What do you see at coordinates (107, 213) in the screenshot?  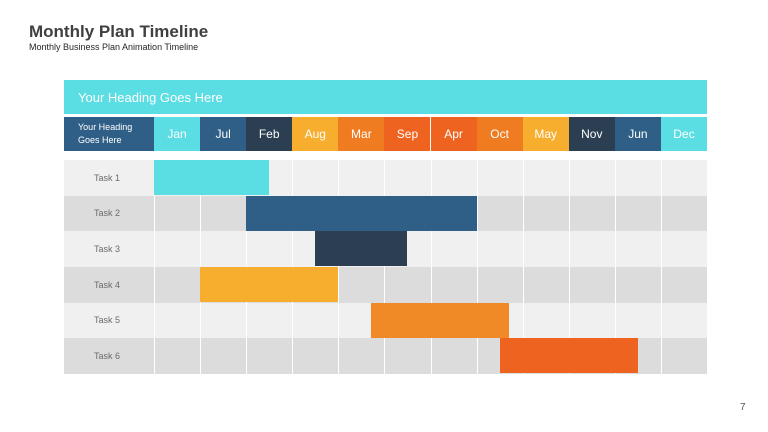 I see `task-label: Task 2` at bounding box center [107, 213].